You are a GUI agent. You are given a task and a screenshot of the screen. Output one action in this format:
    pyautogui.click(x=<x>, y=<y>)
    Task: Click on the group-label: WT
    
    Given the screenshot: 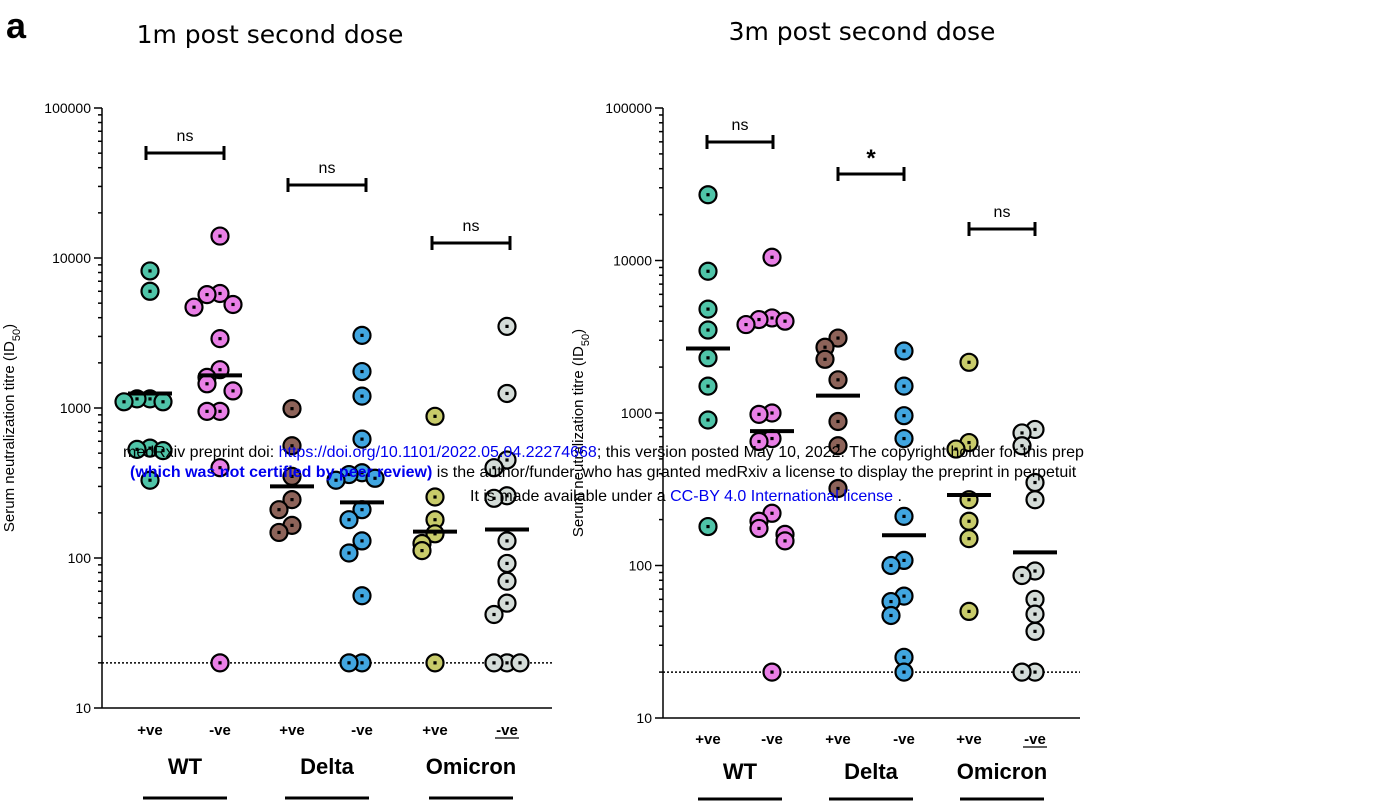 What is the action you would take?
    pyautogui.click(x=185, y=766)
    